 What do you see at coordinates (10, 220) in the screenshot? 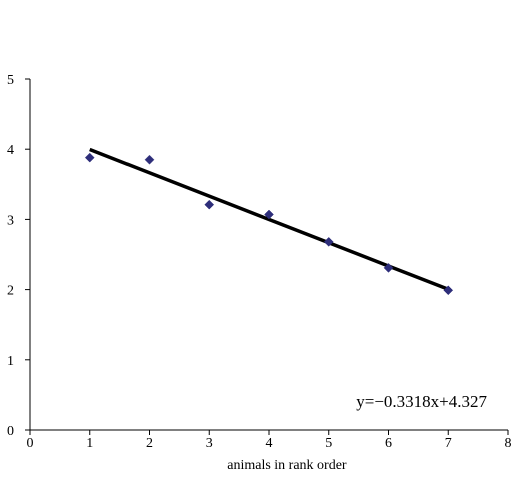
I see `y-tick-label: 3` at bounding box center [10, 220].